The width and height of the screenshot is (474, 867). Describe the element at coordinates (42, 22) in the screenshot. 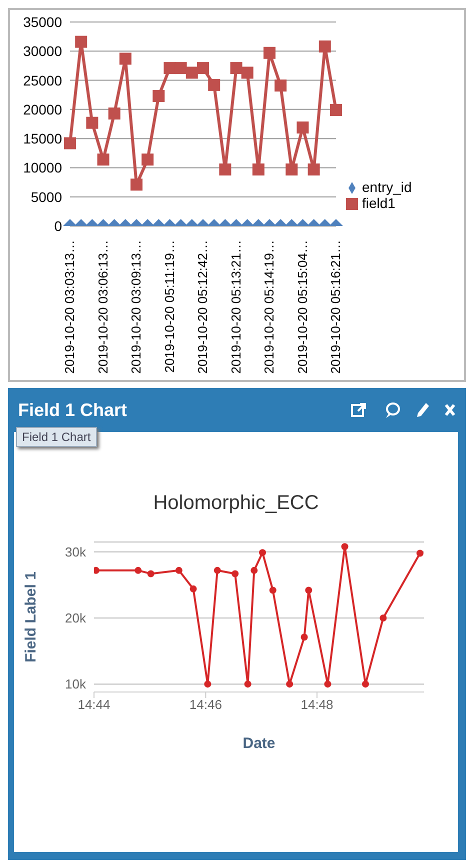

I see `y-tick-label: 35000` at that location.